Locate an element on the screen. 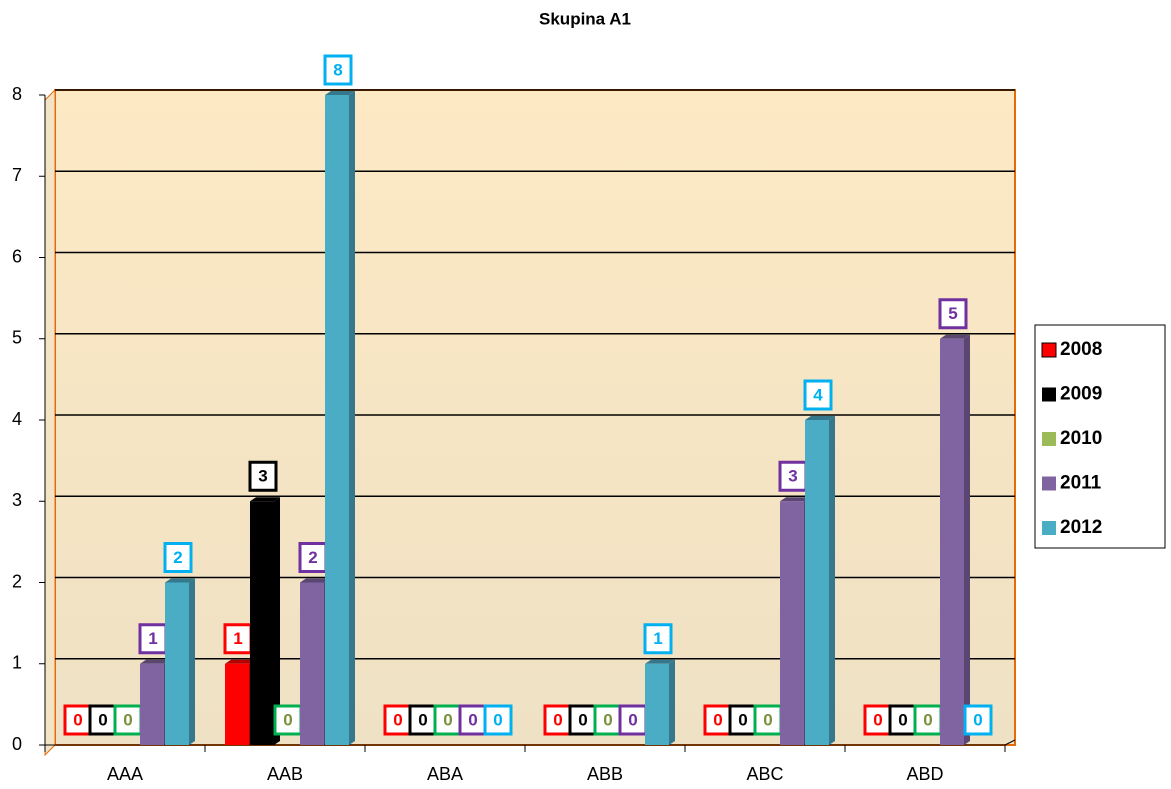  legend-label: 2008 is located at coordinates (1081, 349).